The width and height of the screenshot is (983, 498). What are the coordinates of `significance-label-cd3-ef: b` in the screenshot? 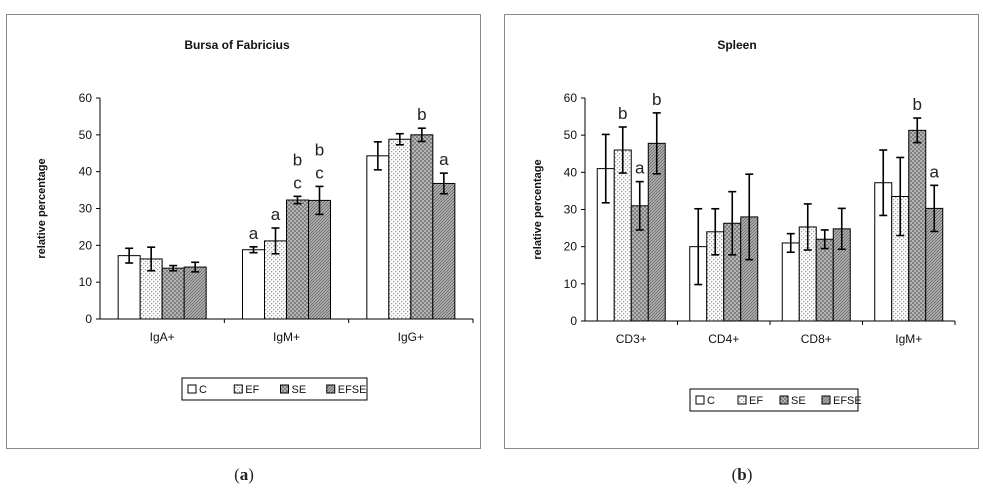 It's located at (622, 113).